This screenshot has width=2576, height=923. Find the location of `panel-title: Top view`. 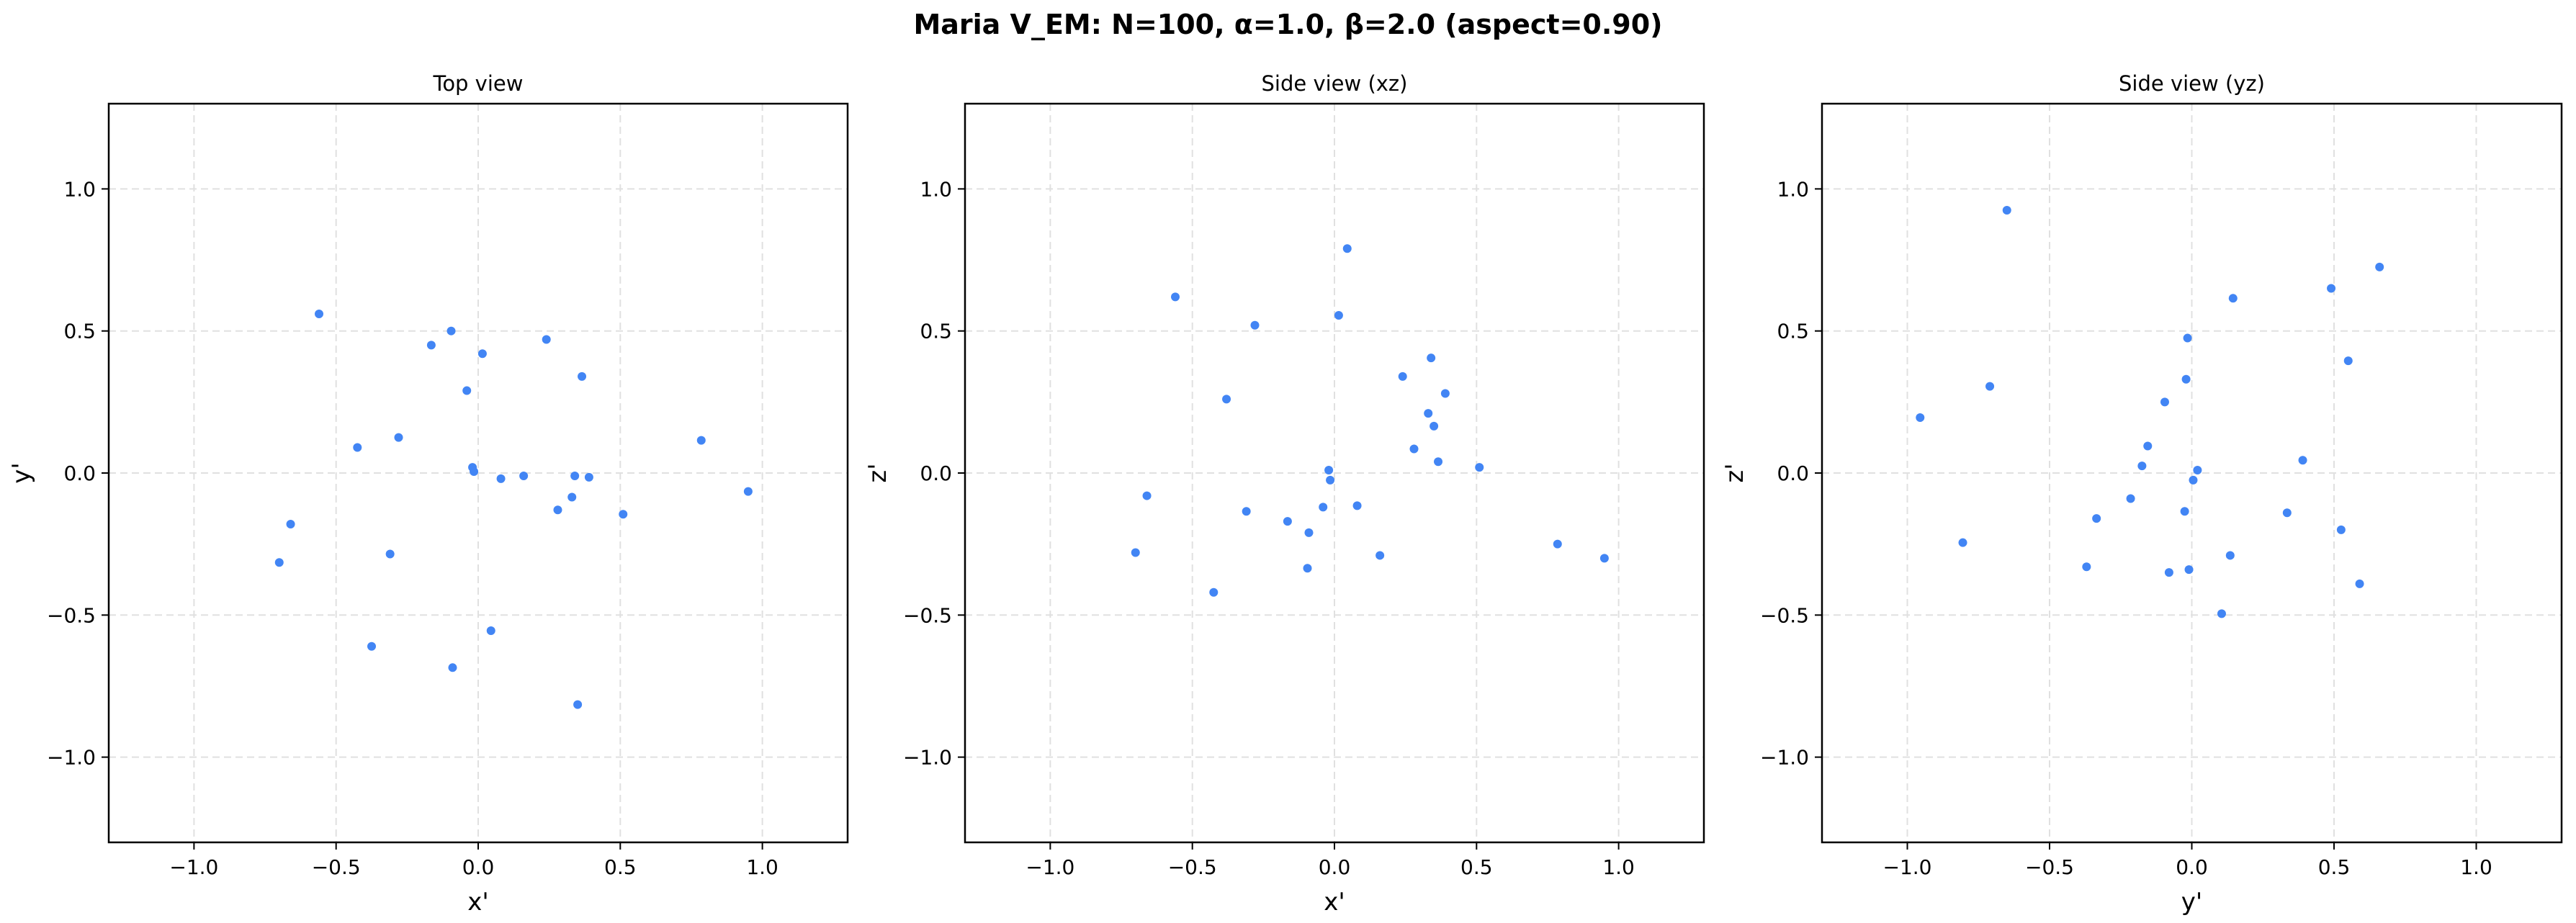

panel-title: Top view is located at coordinates (478, 83).